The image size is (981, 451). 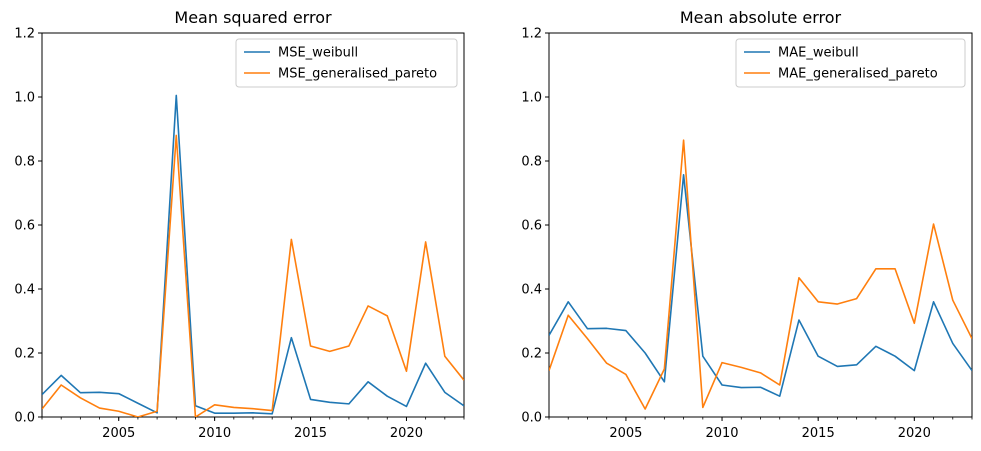 I want to click on legend: MAE_weibull MAE_generalised_pareto, so click(x=850, y=63).